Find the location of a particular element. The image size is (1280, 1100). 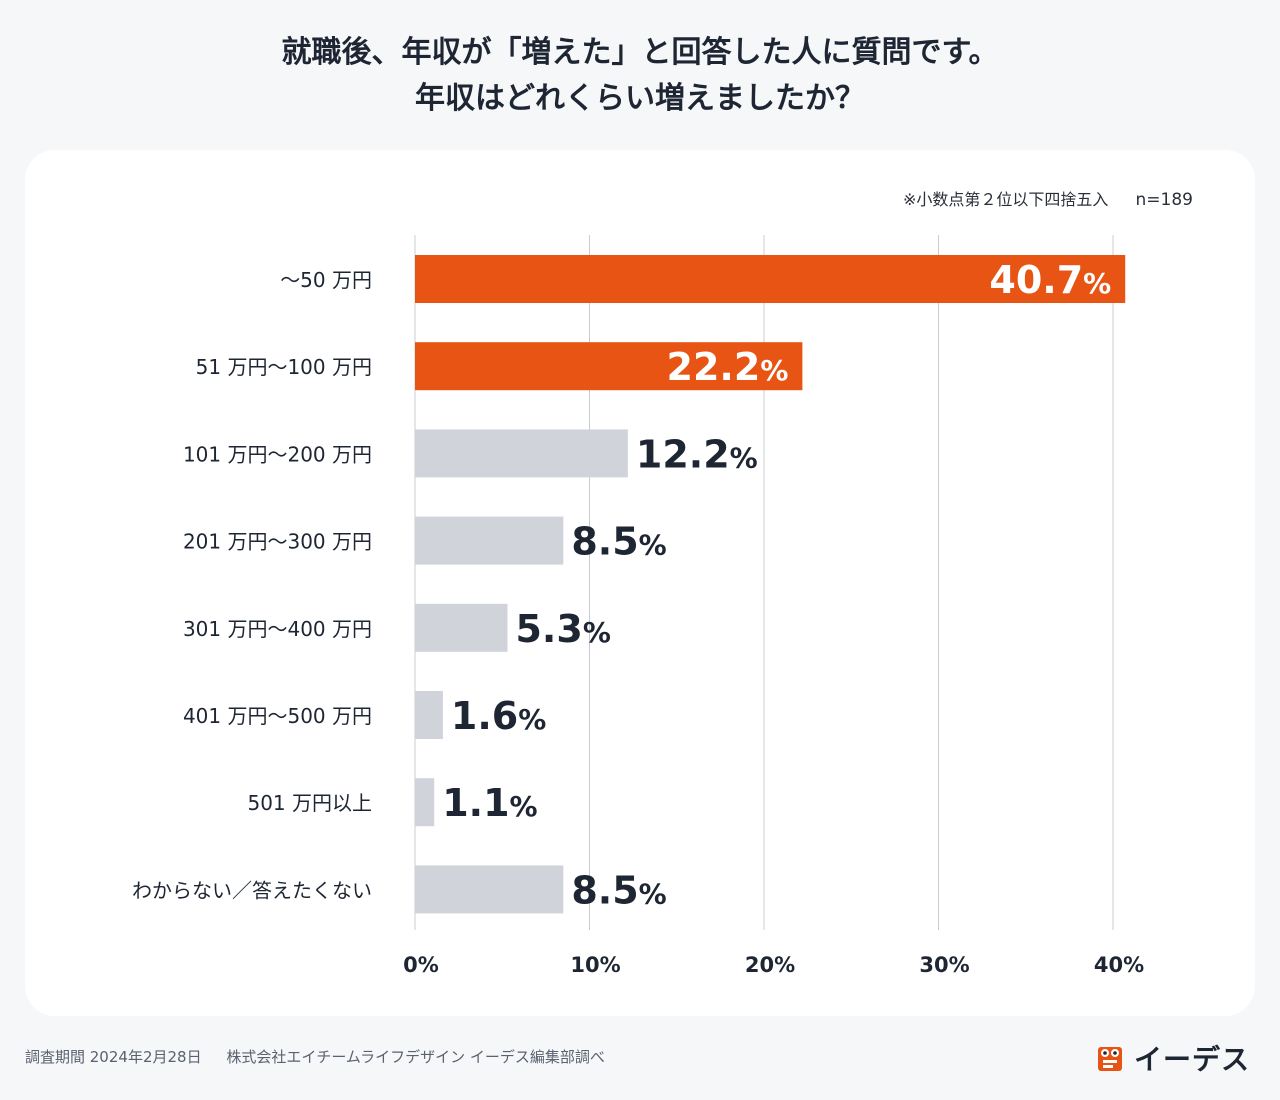

category-label: わからない／答えたくない is located at coordinates (252, 890).